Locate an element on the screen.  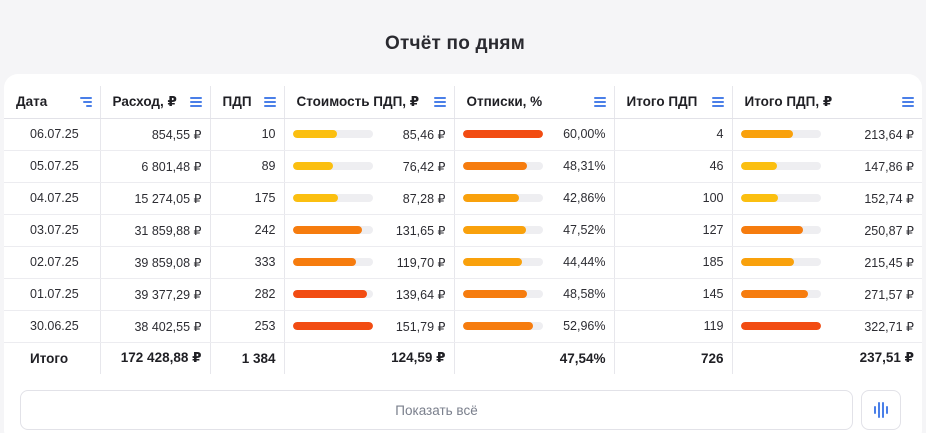
column-header-label: Стоимость ПДП, ₽ is located at coordinates (358, 101).